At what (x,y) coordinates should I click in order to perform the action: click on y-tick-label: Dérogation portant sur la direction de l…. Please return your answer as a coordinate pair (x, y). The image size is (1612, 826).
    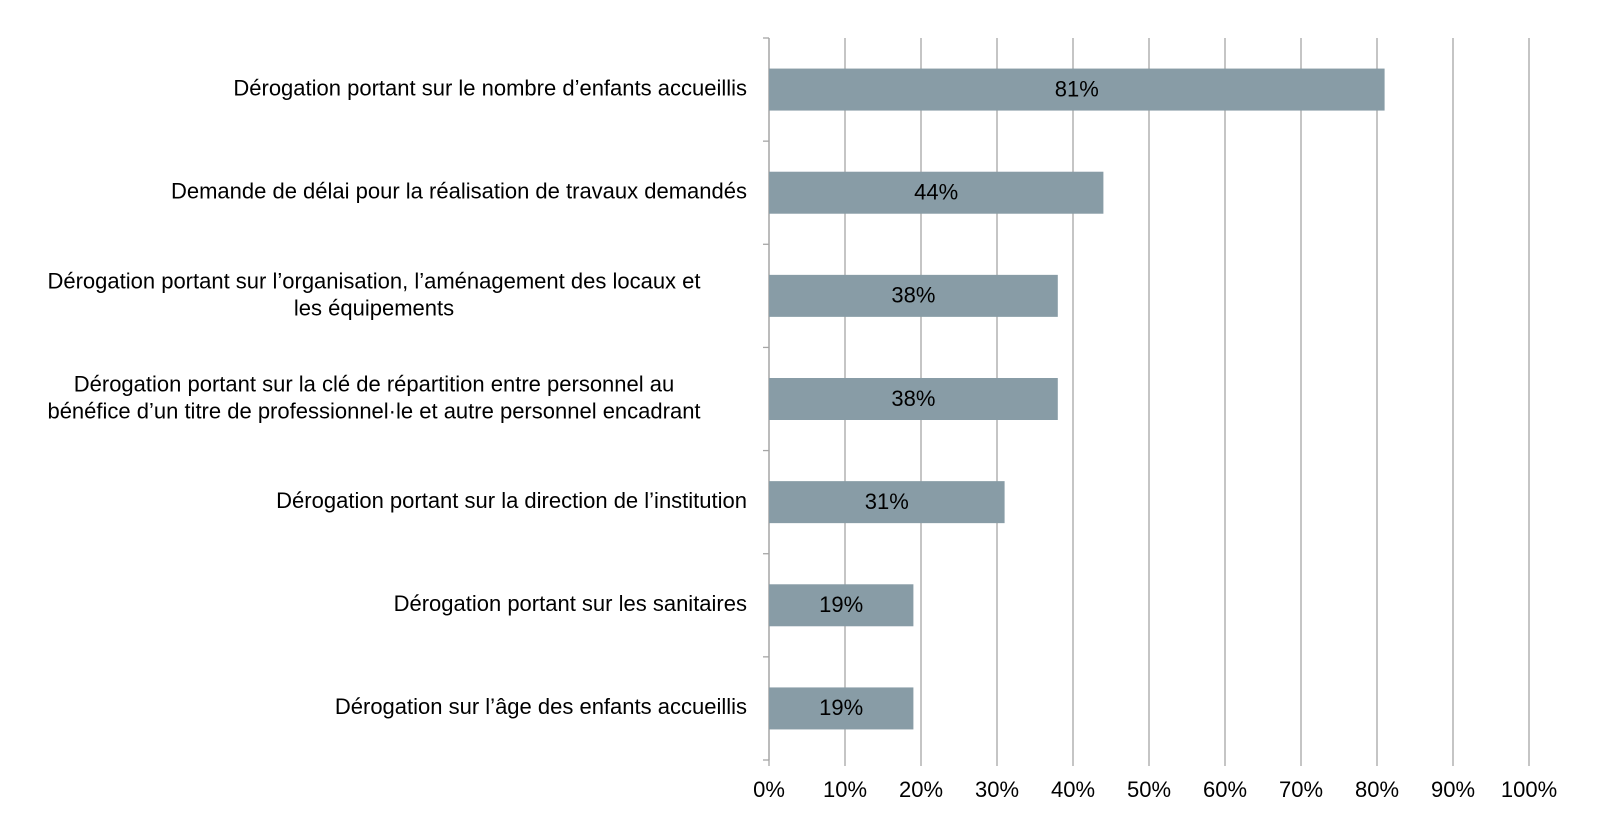
    Looking at the image, I should click on (511, 500).